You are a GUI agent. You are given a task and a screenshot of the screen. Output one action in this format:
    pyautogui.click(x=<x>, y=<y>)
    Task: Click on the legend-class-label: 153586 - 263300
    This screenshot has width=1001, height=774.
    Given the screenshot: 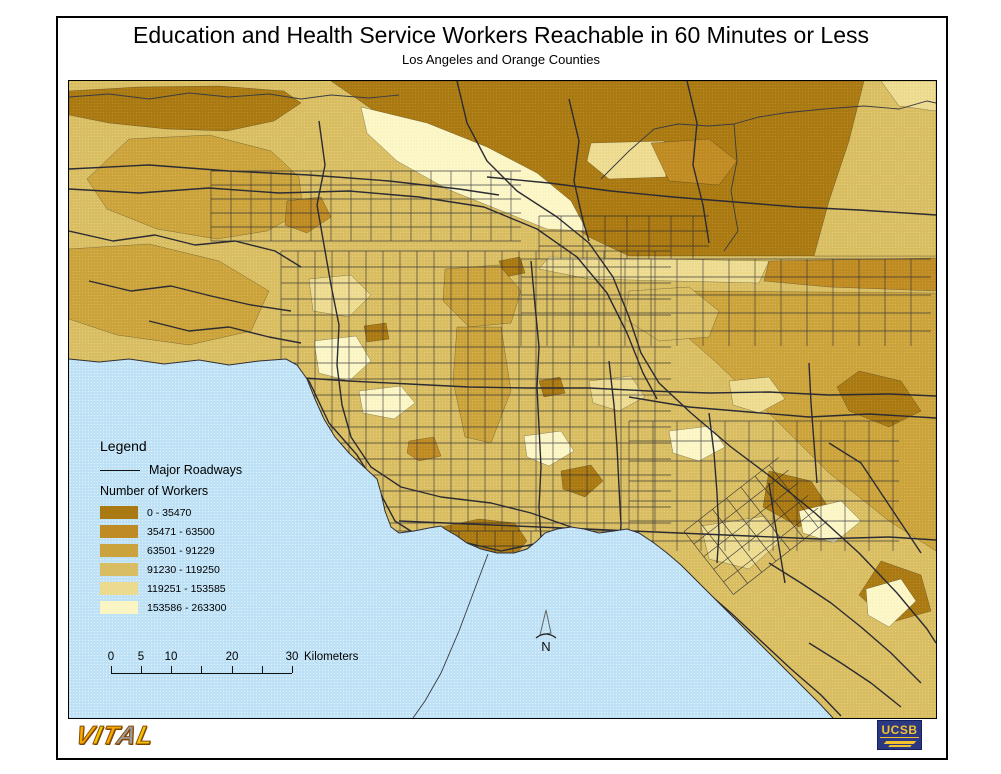 What is the action you would take?
    pyautogui.click(x=187, y=607)
    